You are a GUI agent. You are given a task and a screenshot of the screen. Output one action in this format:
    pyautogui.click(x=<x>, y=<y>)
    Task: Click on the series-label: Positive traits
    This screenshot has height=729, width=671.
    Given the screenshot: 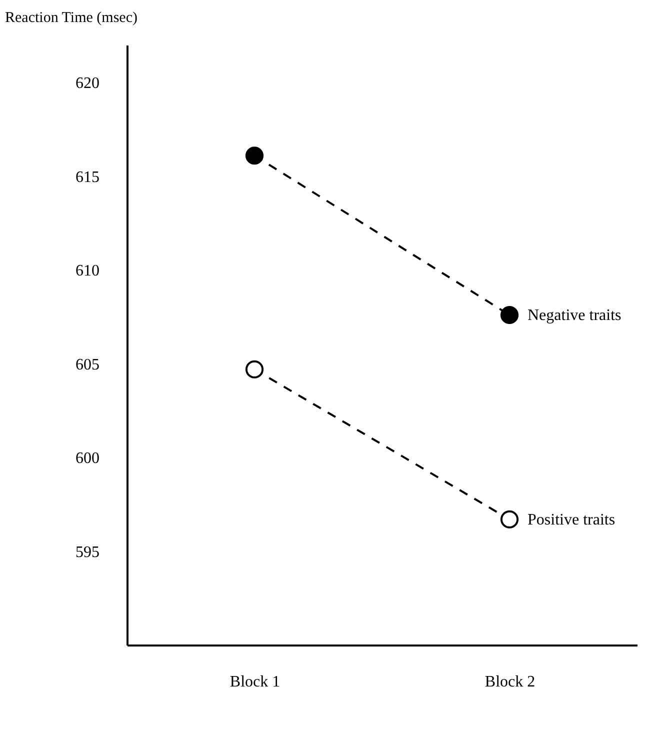 What is the action you would take?
    pyautogui.click(x=572, y=519)
    